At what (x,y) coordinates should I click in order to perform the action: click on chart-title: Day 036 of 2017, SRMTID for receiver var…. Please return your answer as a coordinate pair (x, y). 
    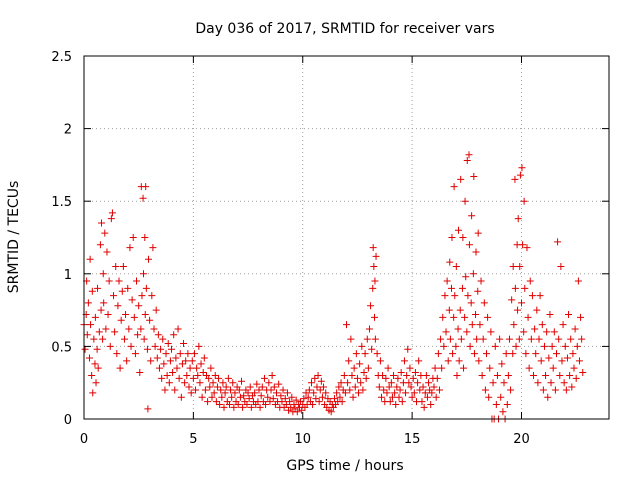
    Looking at the image, I should click on (344, 29).